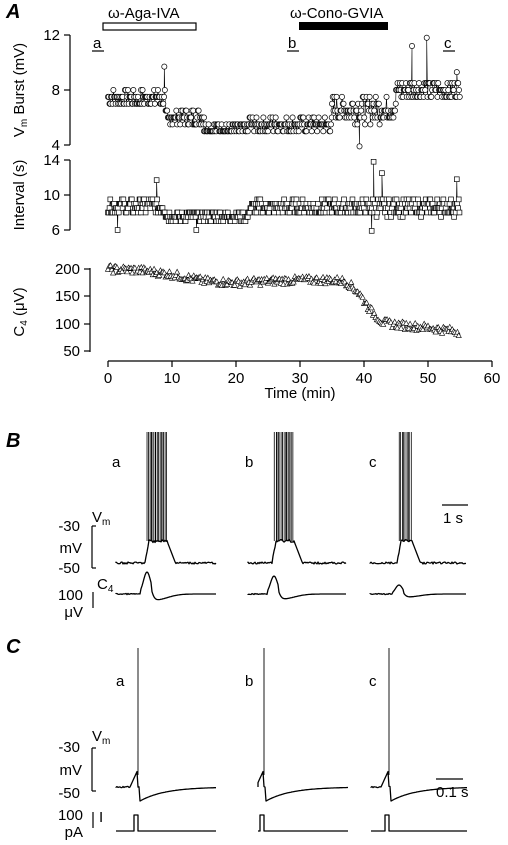 Image resolution: width=508 pixels, height=845 pixels. I want to click on panel-c-scale-lo: -50, so click(69, 793).